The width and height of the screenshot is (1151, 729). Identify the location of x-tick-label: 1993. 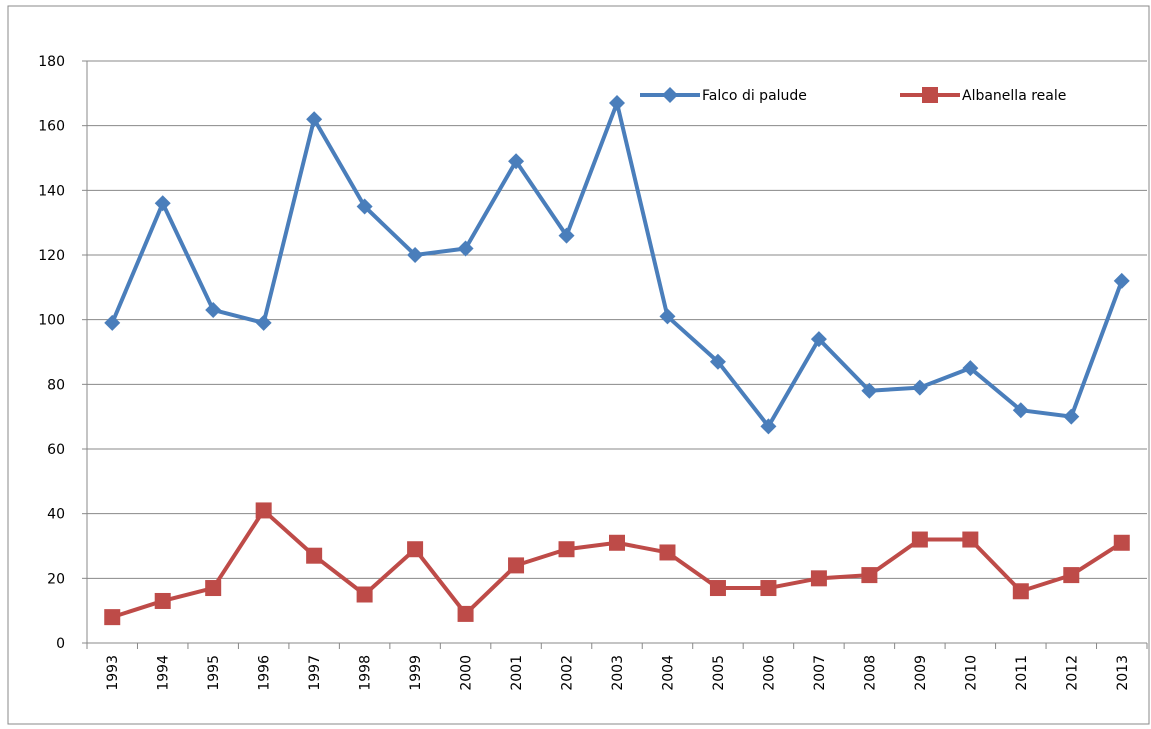
(113, 673).